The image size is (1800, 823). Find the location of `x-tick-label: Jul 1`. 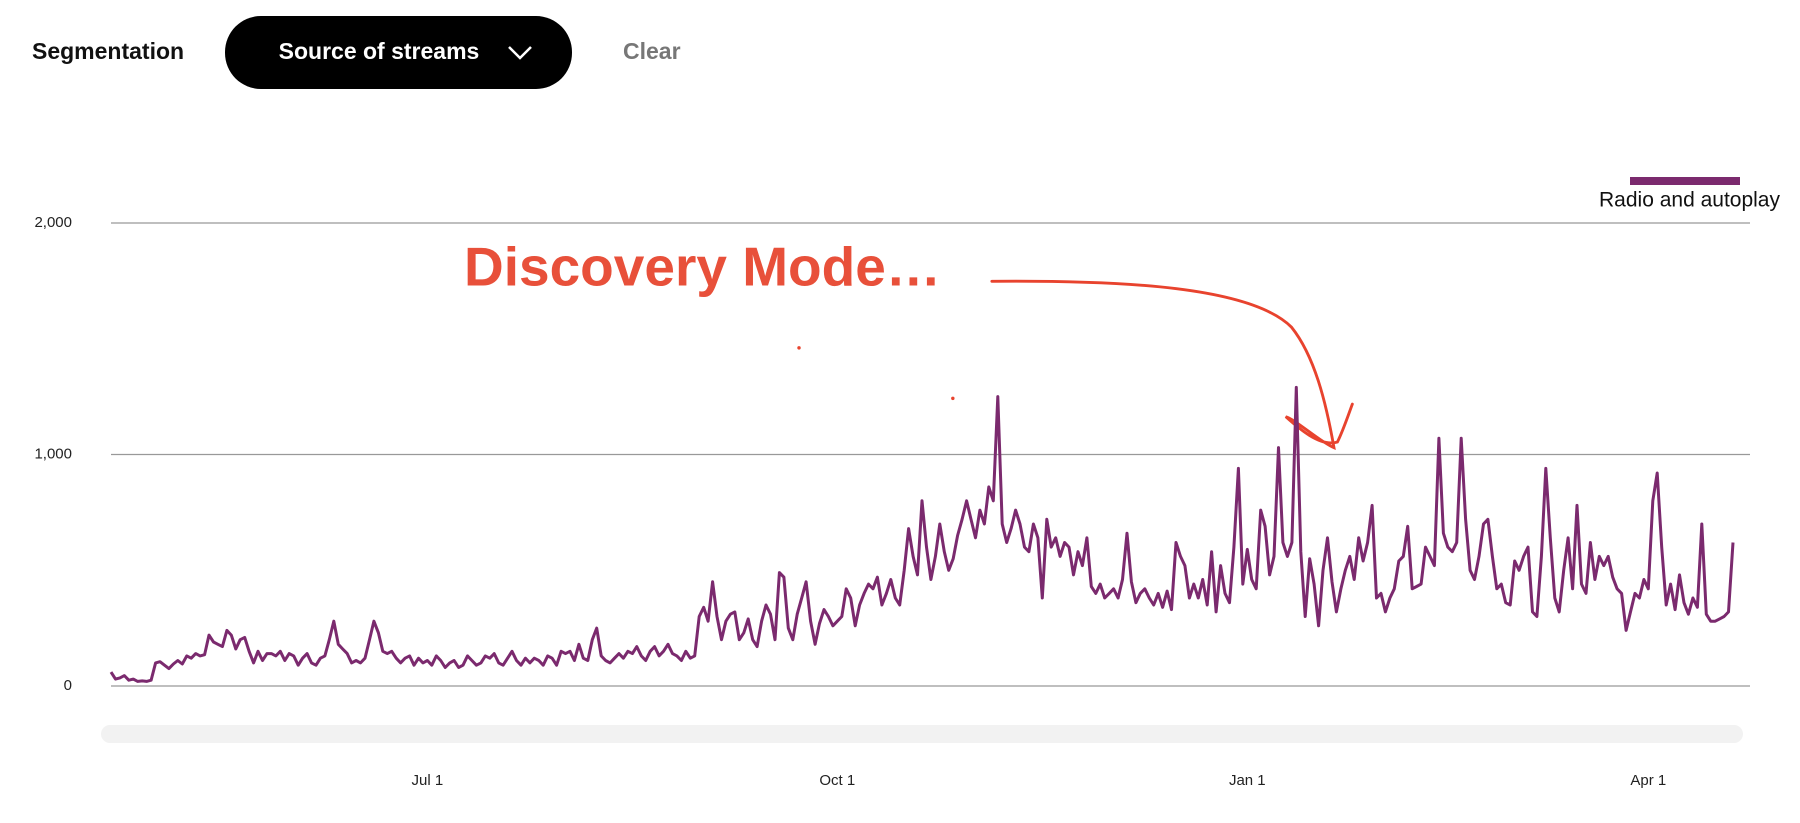

x-tick-label: Jul 1 is located at coordinates (428, 780).